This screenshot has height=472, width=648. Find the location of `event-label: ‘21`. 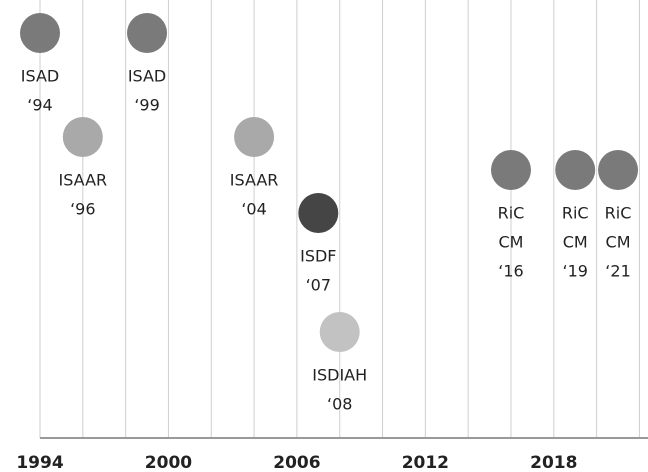

event-label: ‘21 is located at coordinates (617, 271).